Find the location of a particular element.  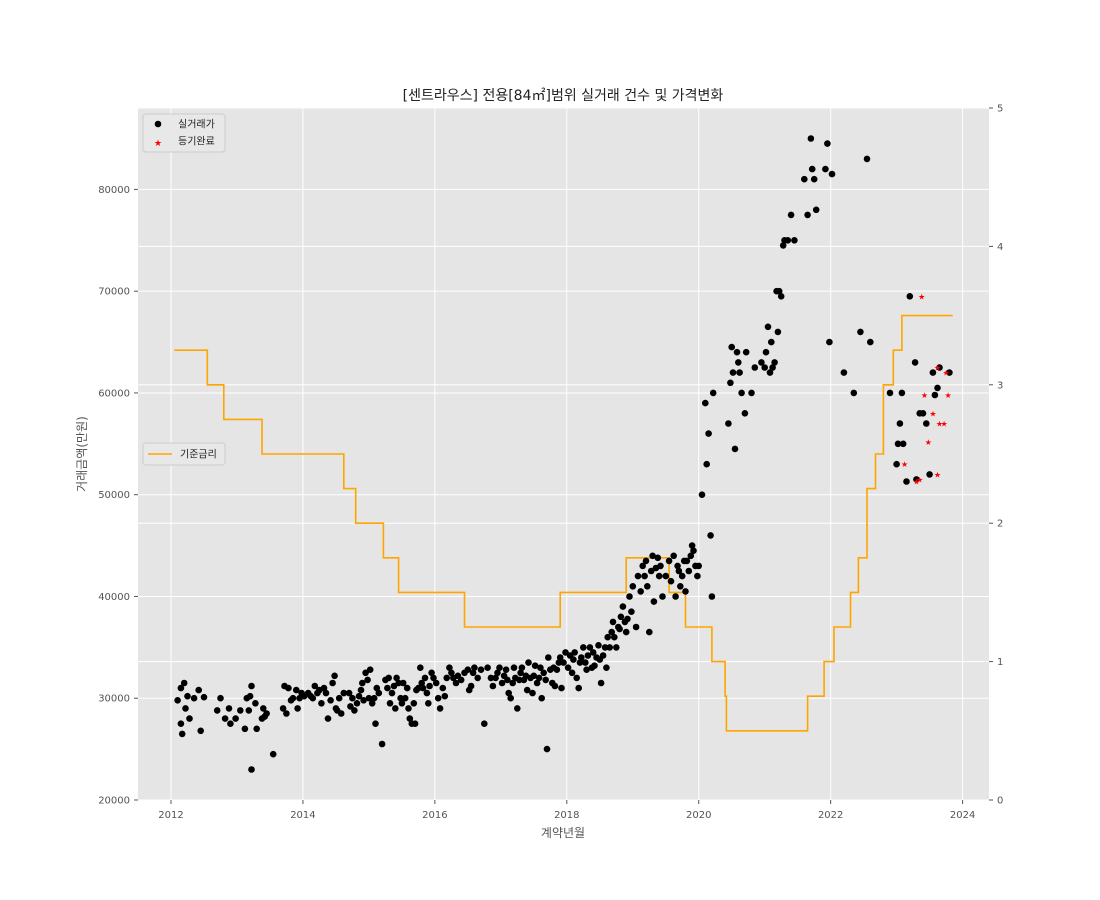

y2-tick-label: 1 is located at coordinates (1000, 662).